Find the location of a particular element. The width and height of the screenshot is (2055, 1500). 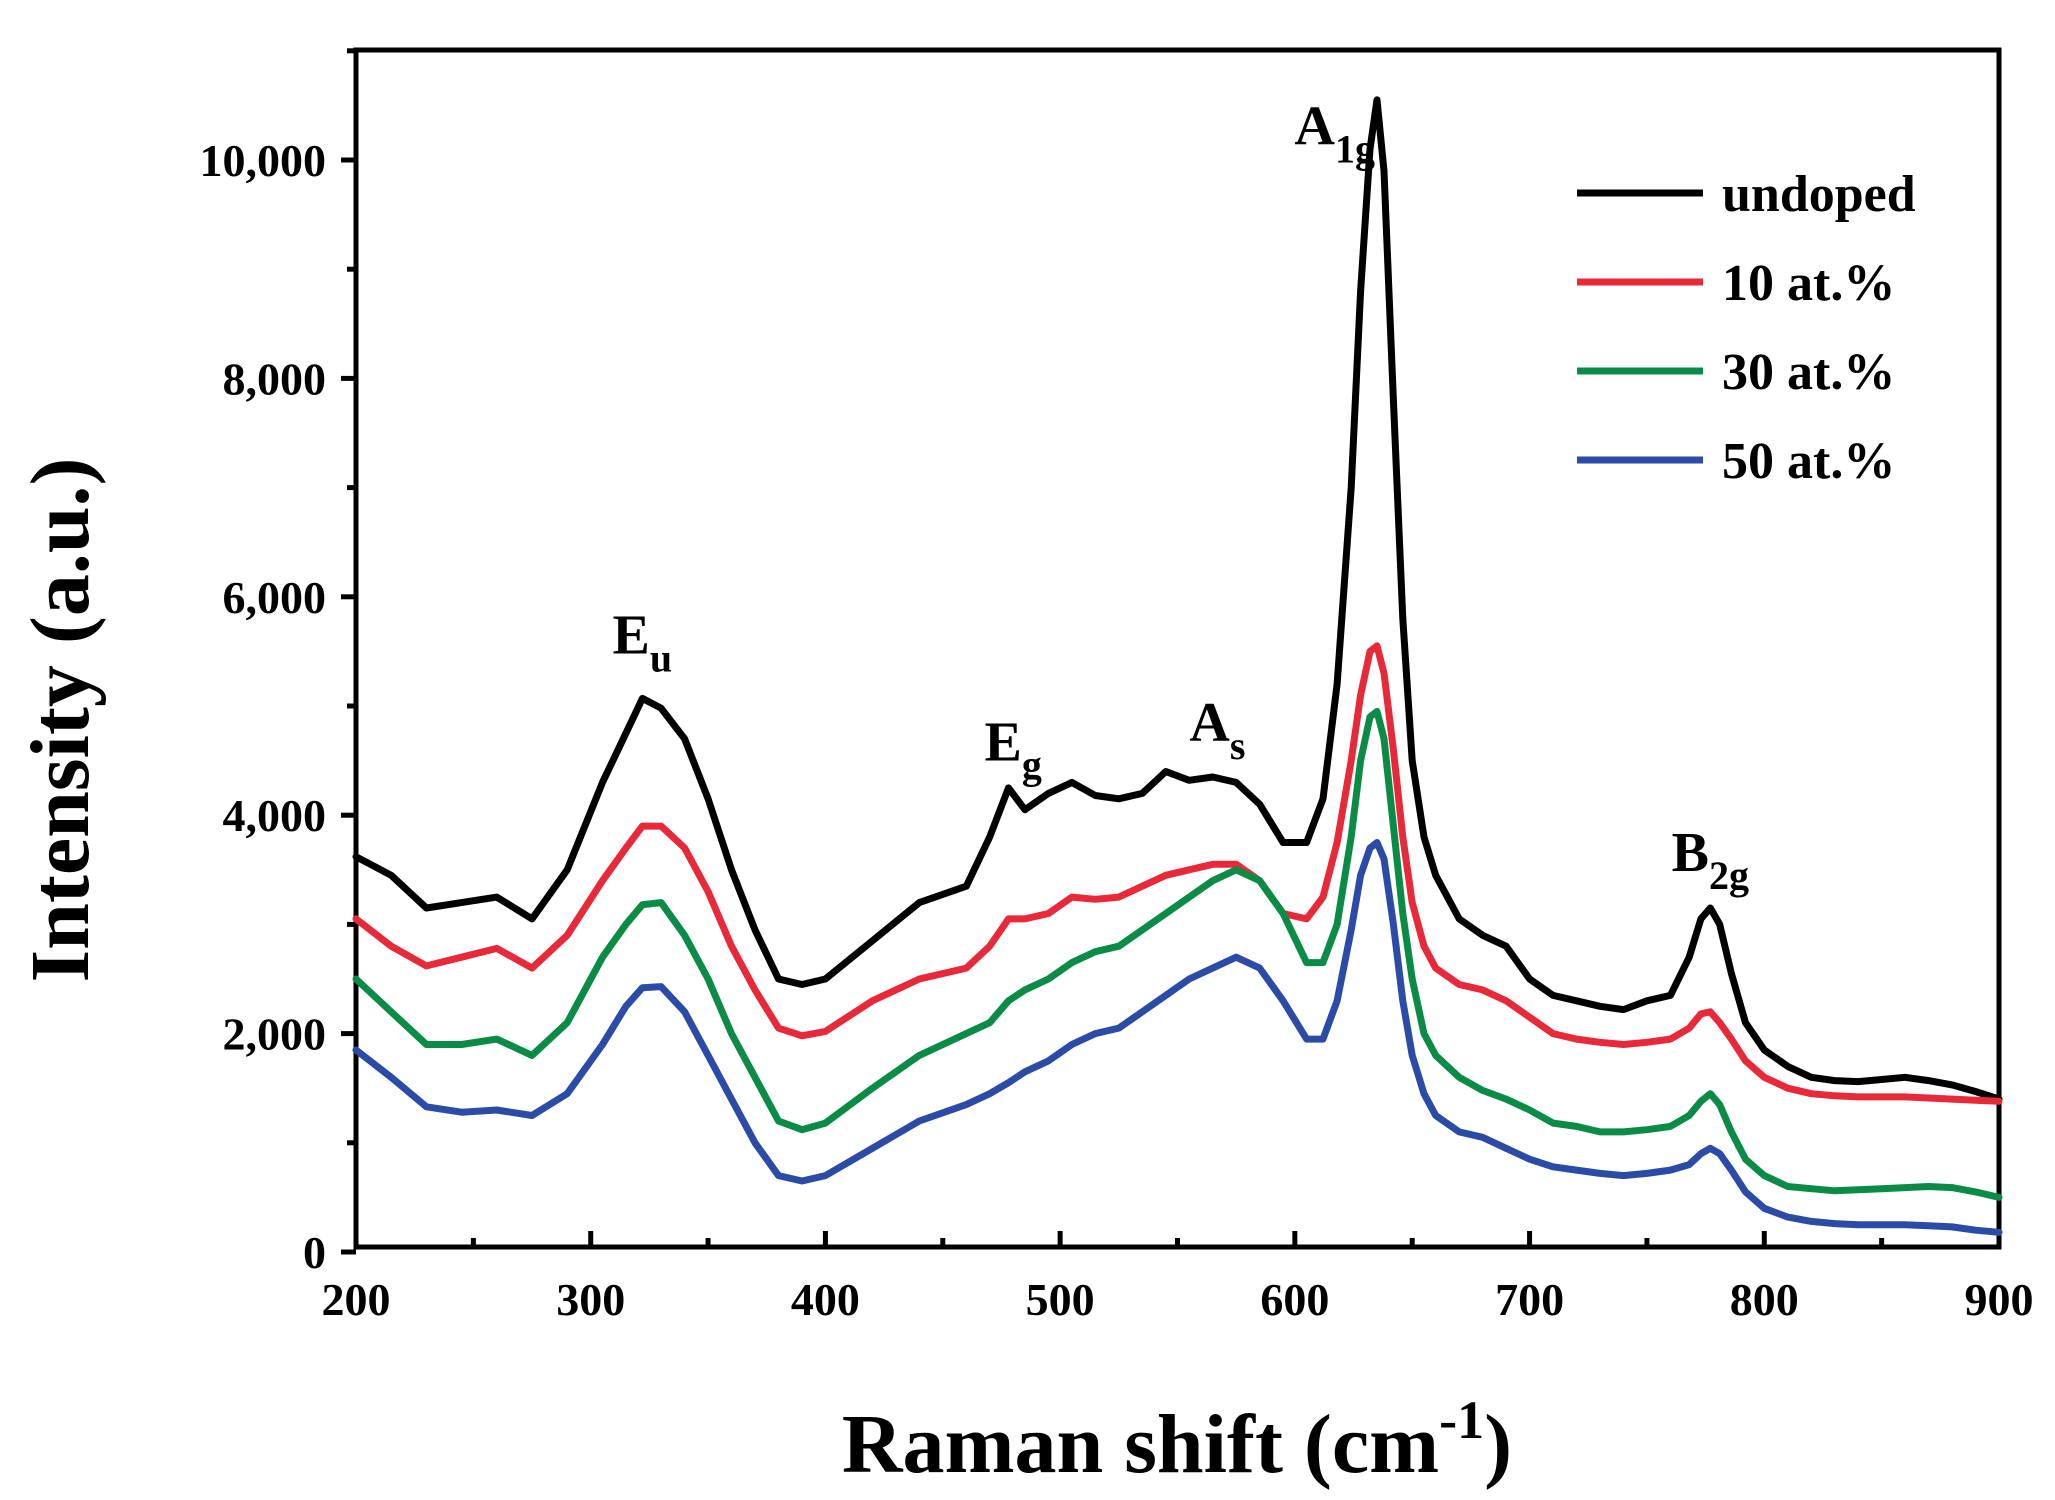

y-tick-label: 2,000 is located at coordinates (275, 1034).